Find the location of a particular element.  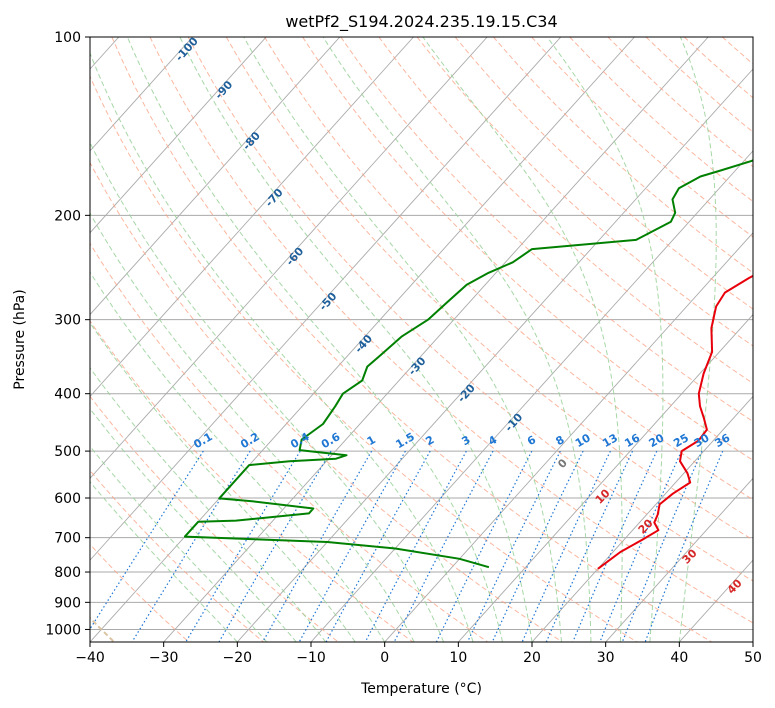

isotherm-label: -20 is located at coordinates (466, 393).